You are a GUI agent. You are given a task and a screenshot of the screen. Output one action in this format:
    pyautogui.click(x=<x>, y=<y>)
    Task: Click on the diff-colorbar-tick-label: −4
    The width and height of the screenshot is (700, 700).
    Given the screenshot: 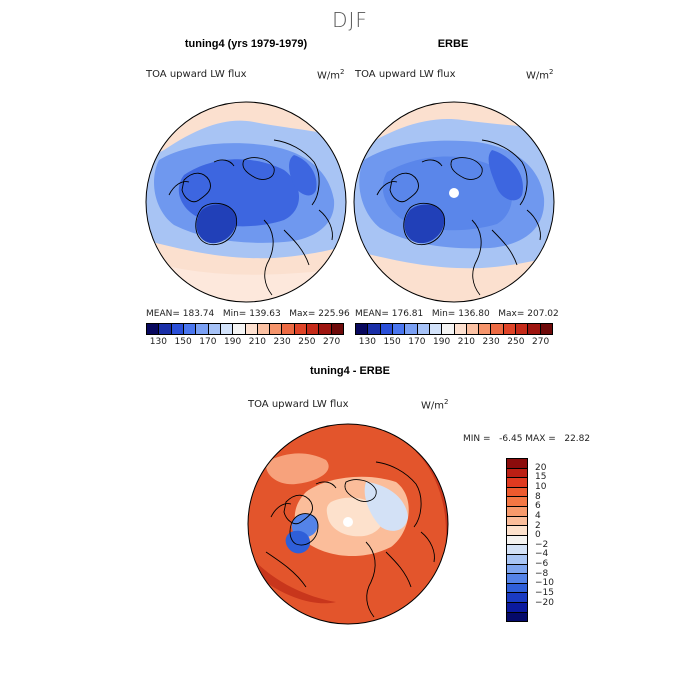 What is the action you would take?
    pyautogui.click(x=542, y=554)
    